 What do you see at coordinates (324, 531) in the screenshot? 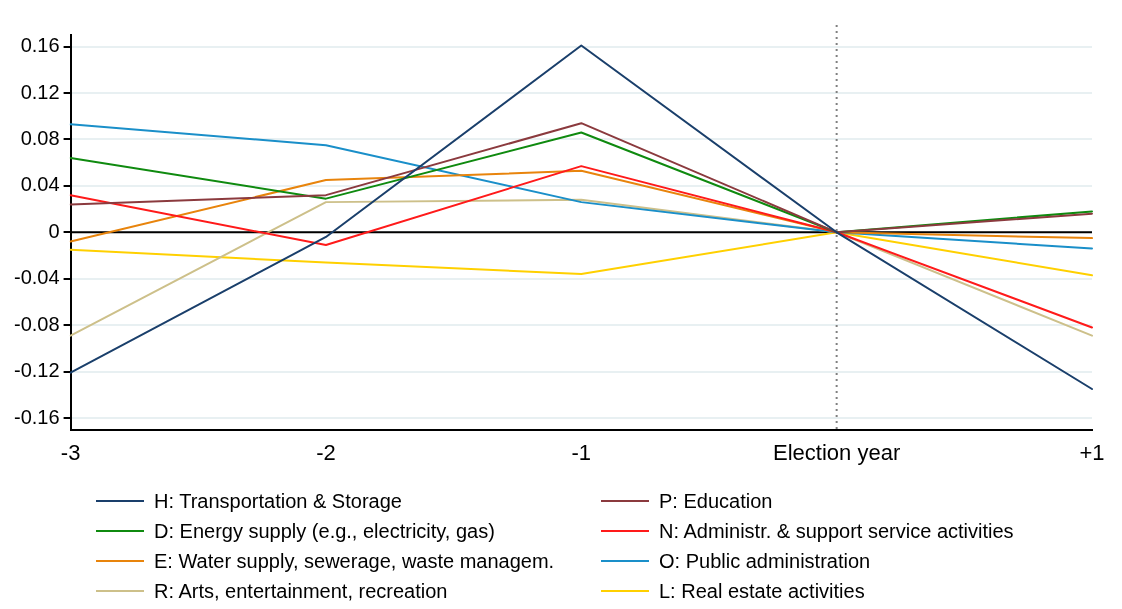
I see `legend-label: D: Energy supply (e.g., electricity, gas)` at bounding box center [324, 531].